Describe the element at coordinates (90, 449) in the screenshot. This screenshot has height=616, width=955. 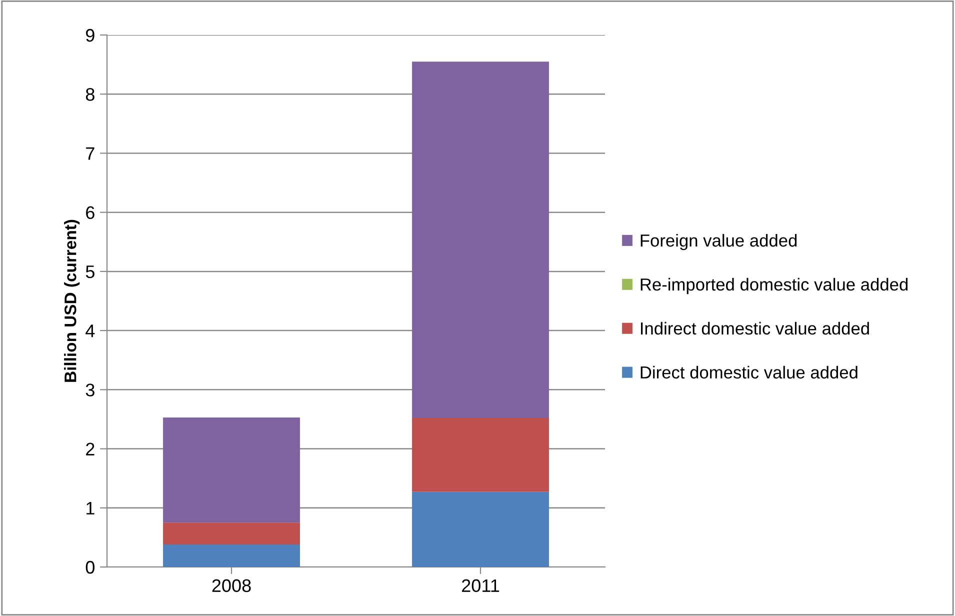
I see `y-tick-label: 2` at that location.